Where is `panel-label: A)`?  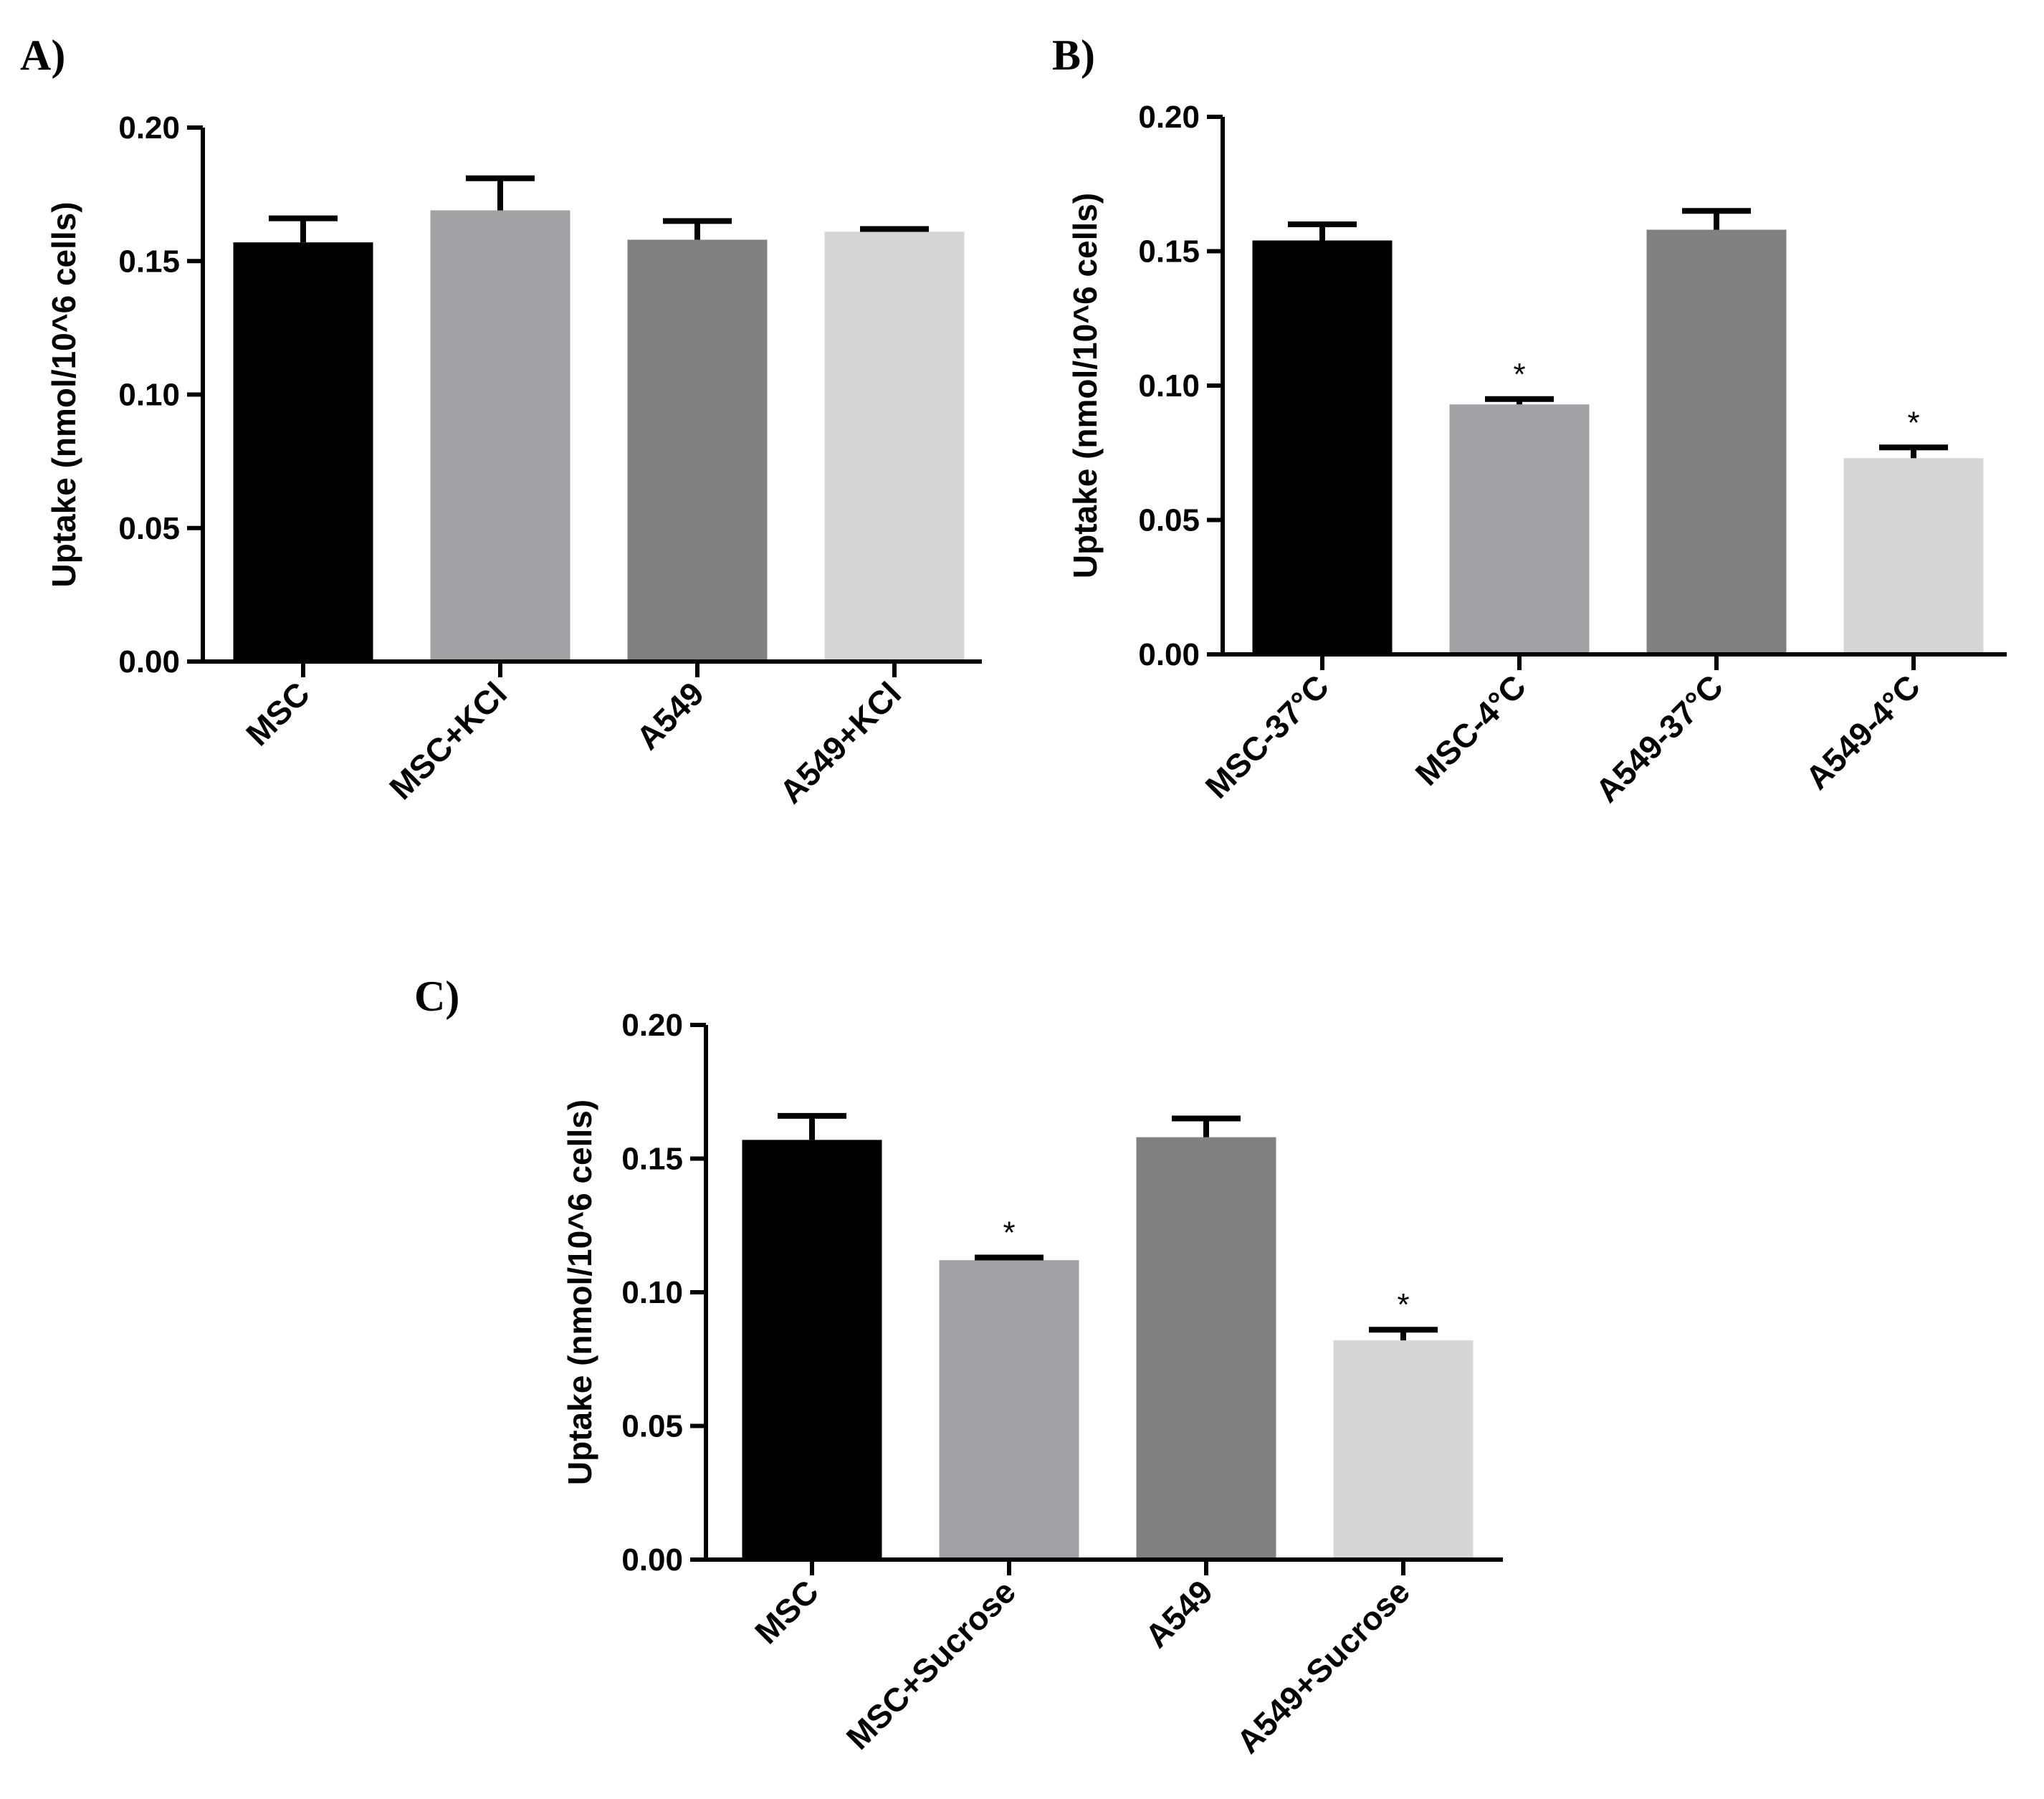
panel-label: A) is located at coordinates (42, 55).